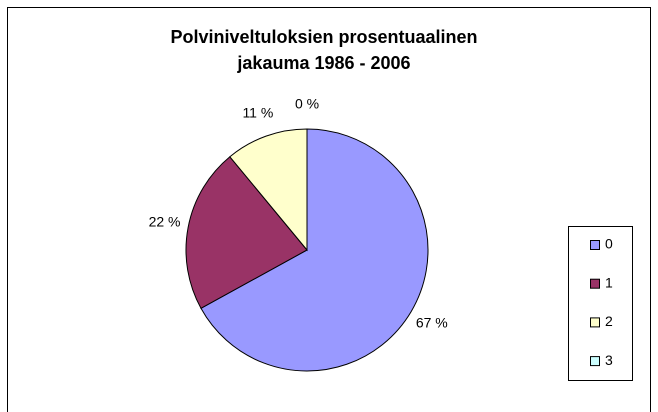  What do you see at coordinates (609, 244) in the screenshot?
I see `legend-label: 0` at bounding box center [609, 244].